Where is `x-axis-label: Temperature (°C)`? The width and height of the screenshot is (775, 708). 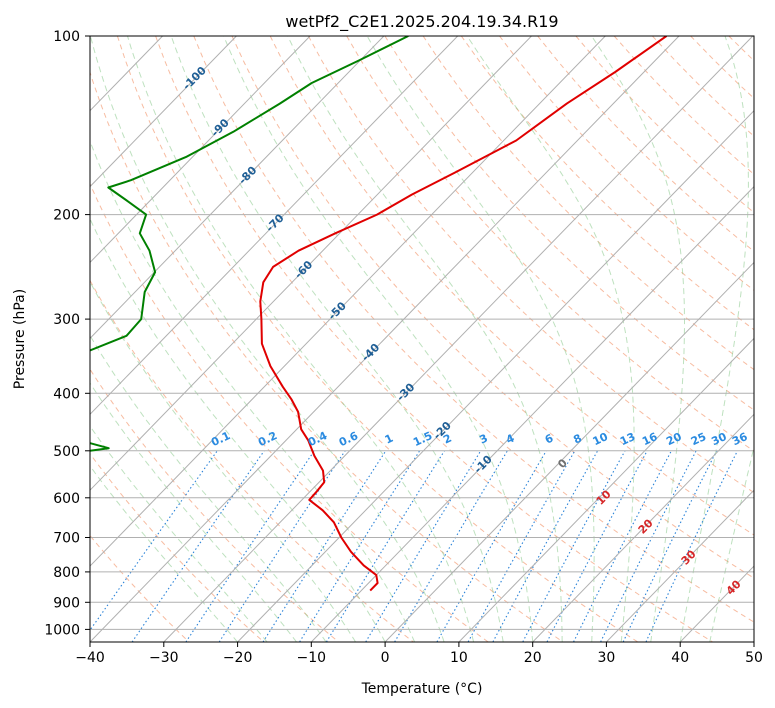 x-axis-label: Temperature (°C) is located at coordinates (422, 689).